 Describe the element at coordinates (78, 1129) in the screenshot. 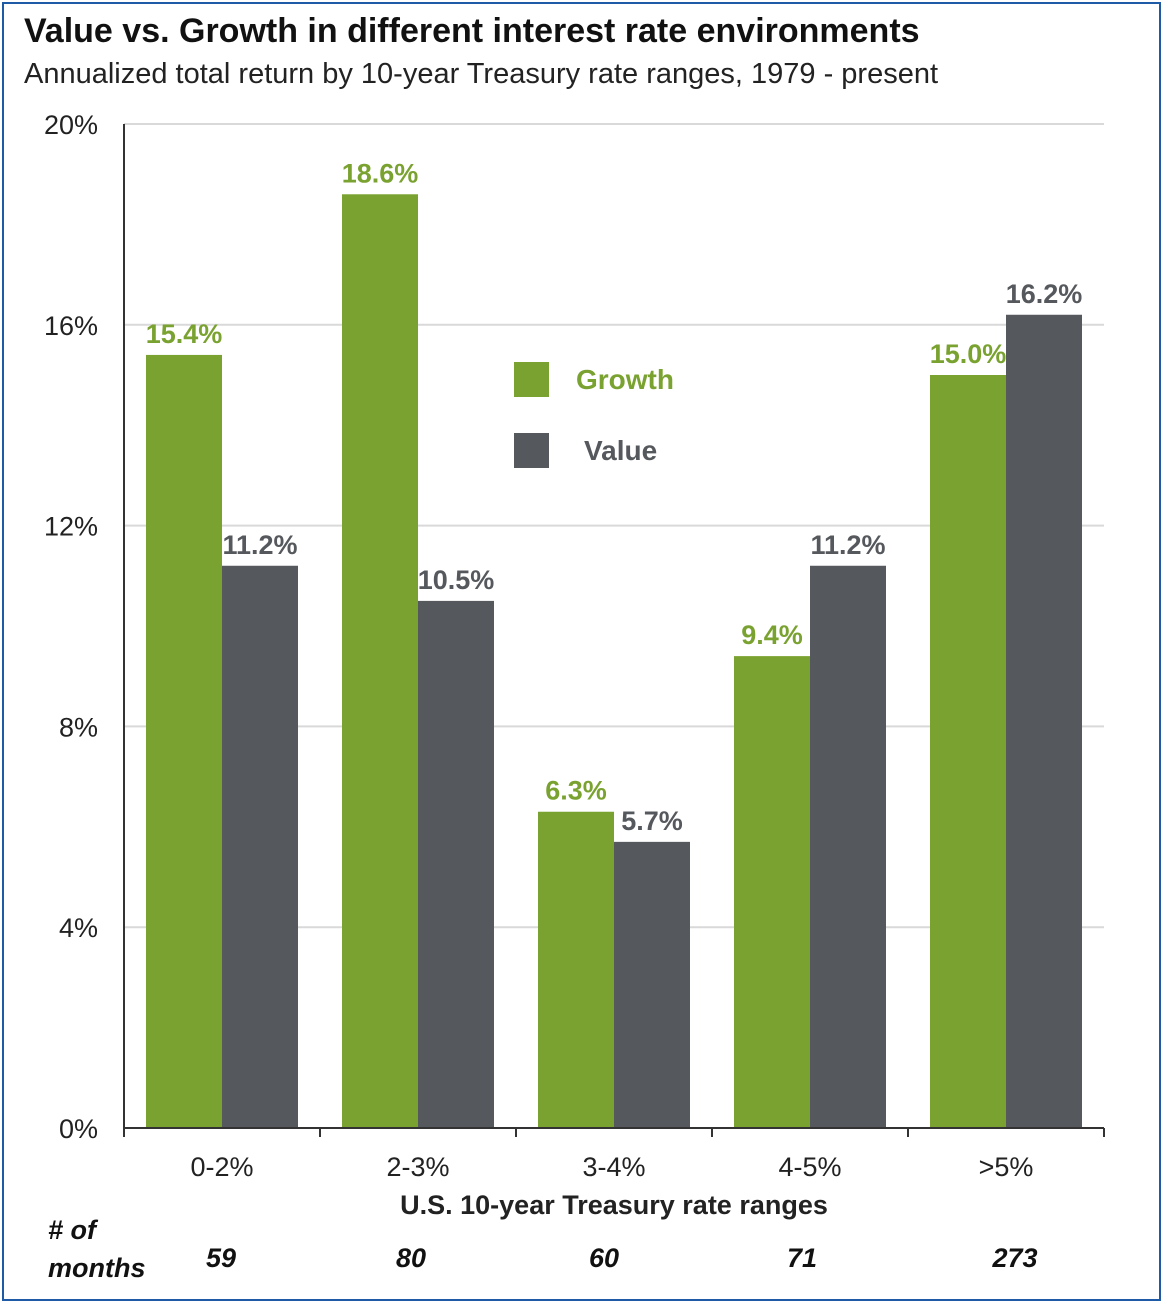

I see `y-tick-label: 0%` at that location.